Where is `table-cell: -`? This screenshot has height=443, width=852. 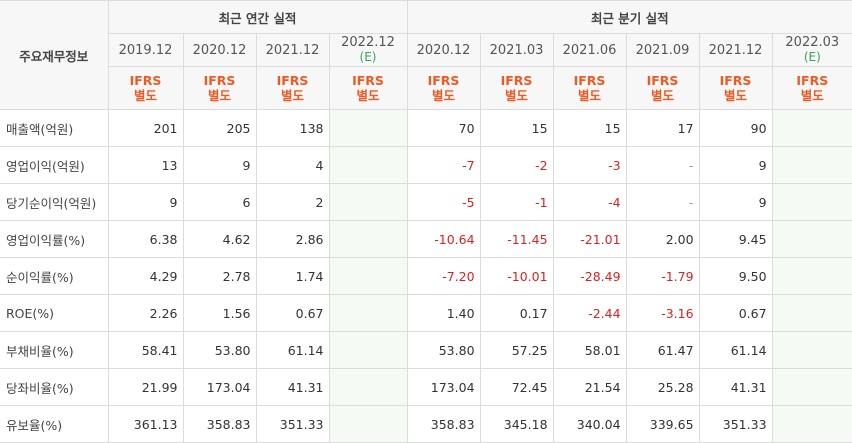
table-cell: - is located at coordinates (662, 165).